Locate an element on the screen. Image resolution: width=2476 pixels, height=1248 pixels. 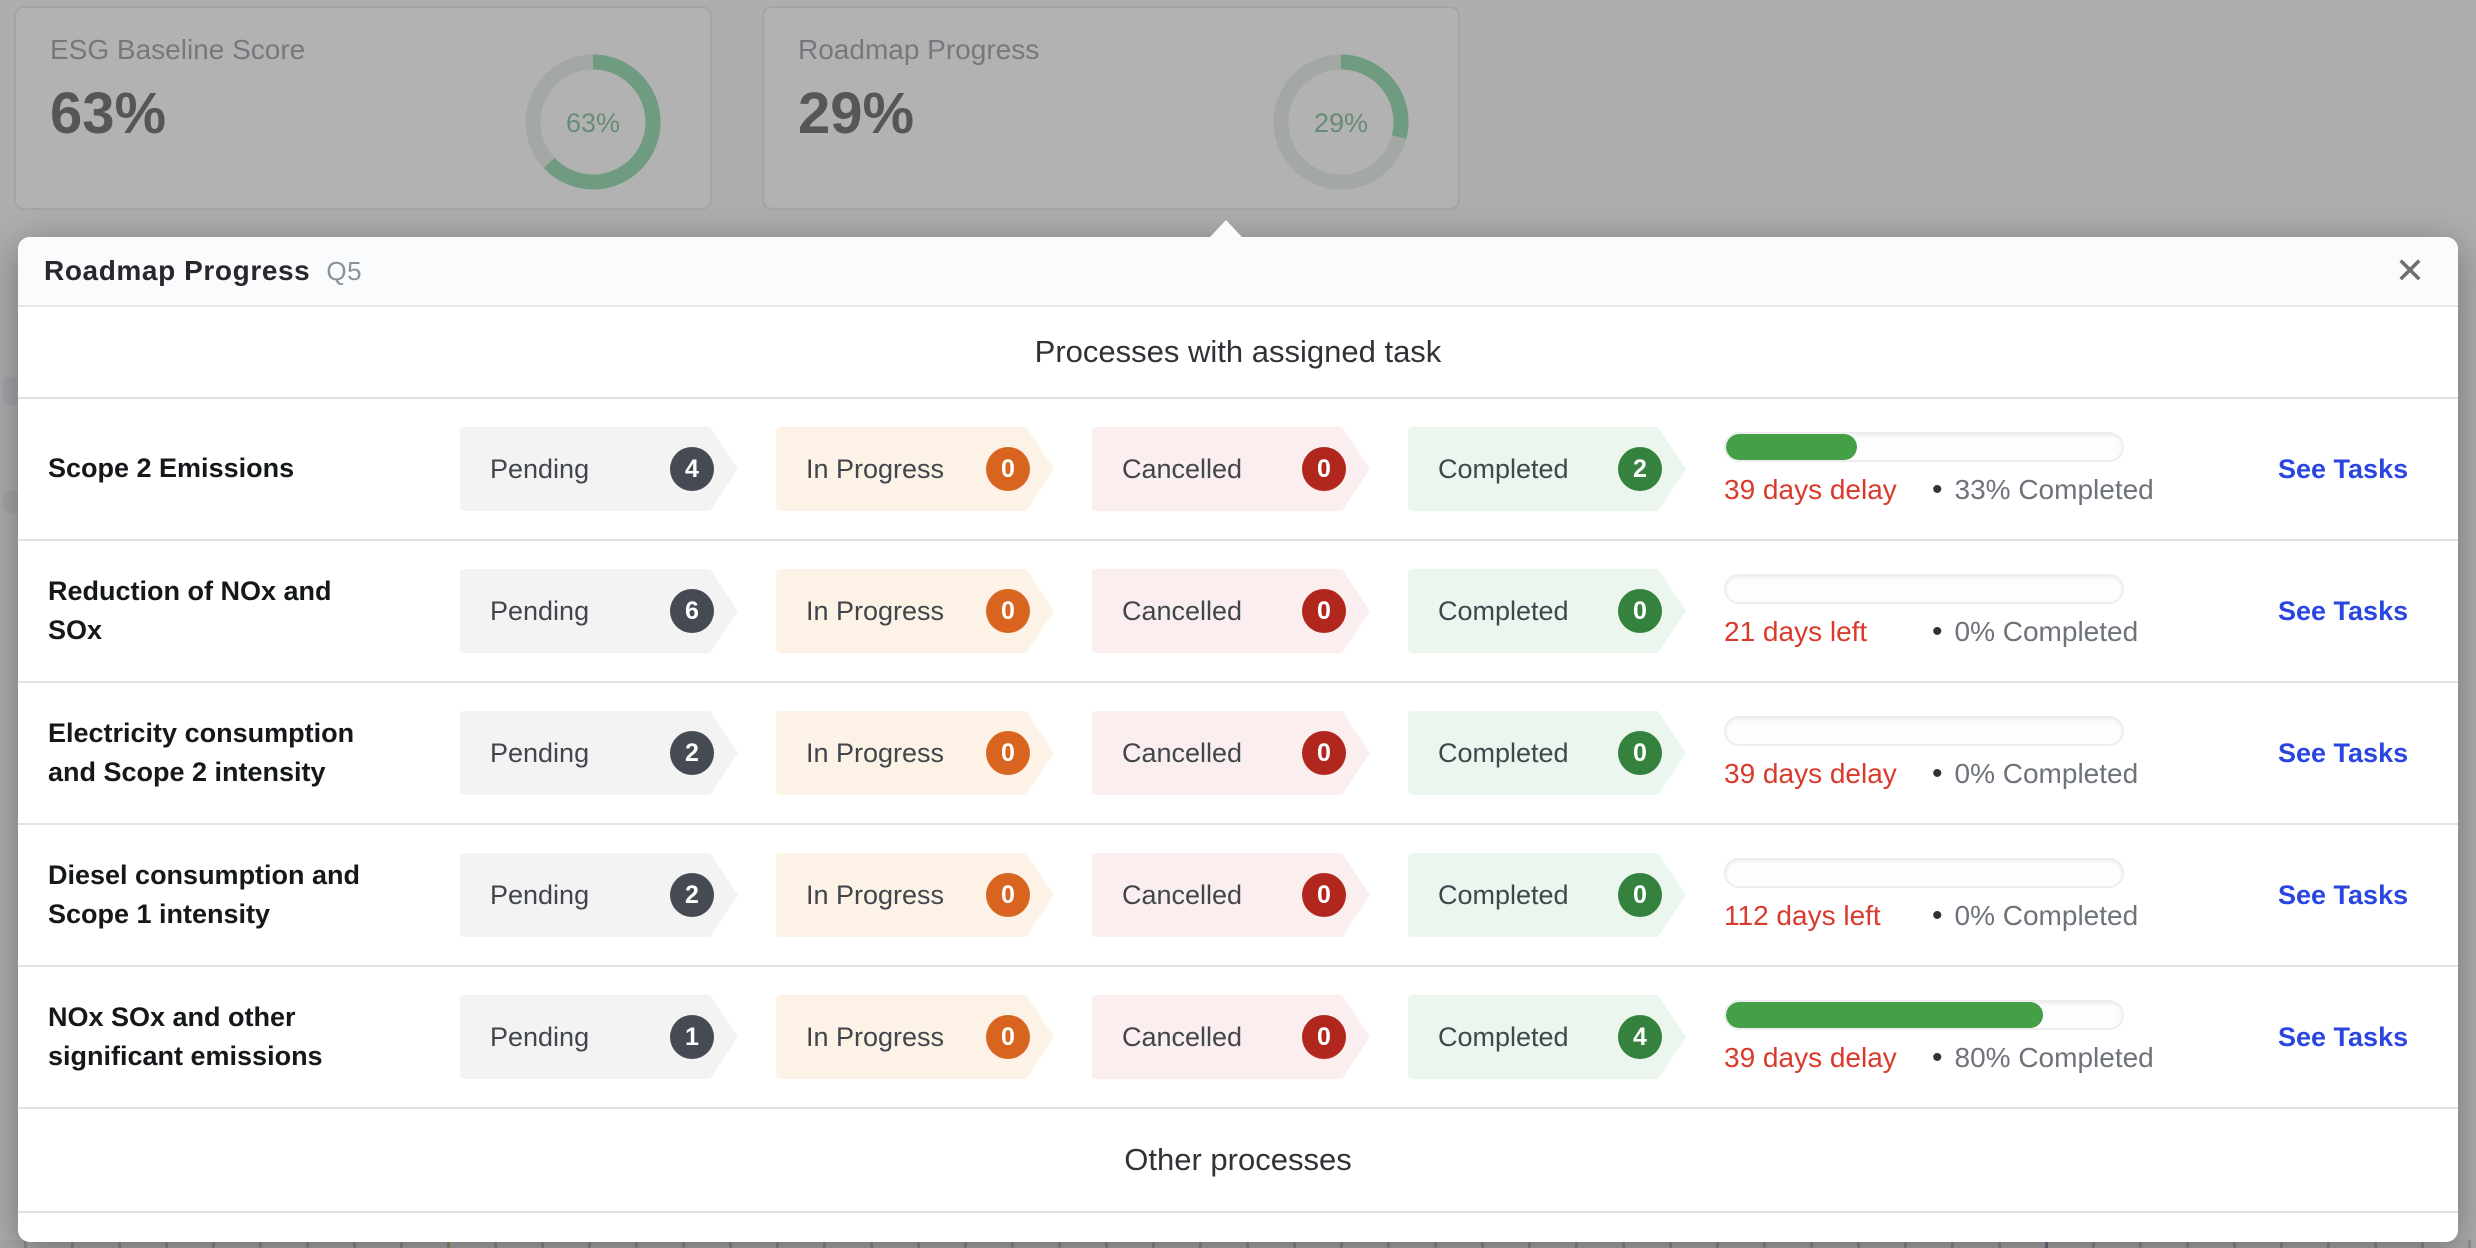
completed-count-badge: 0 is located at coordinates (1640, 895).